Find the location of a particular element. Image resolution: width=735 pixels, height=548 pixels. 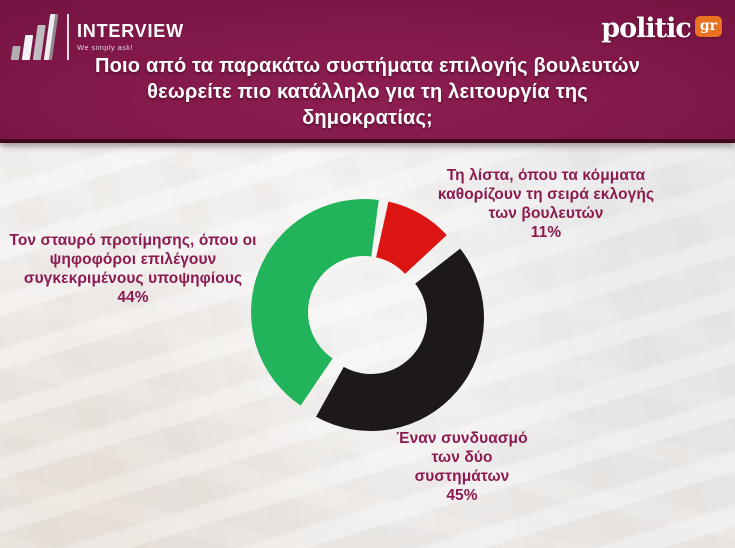

interview-logo: INTERVIEW We simply ask! is located at coordinates (97, 37).